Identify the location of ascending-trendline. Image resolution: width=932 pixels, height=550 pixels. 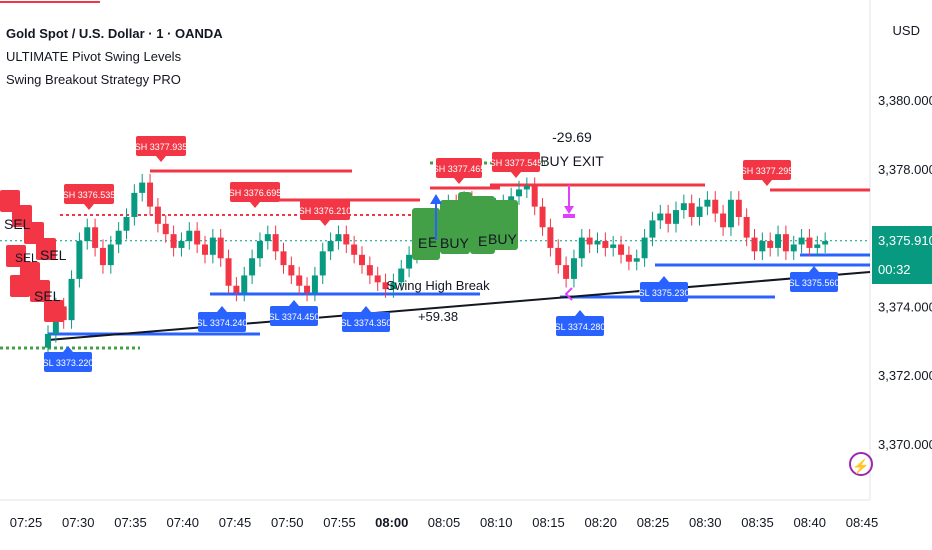
(459, 306).